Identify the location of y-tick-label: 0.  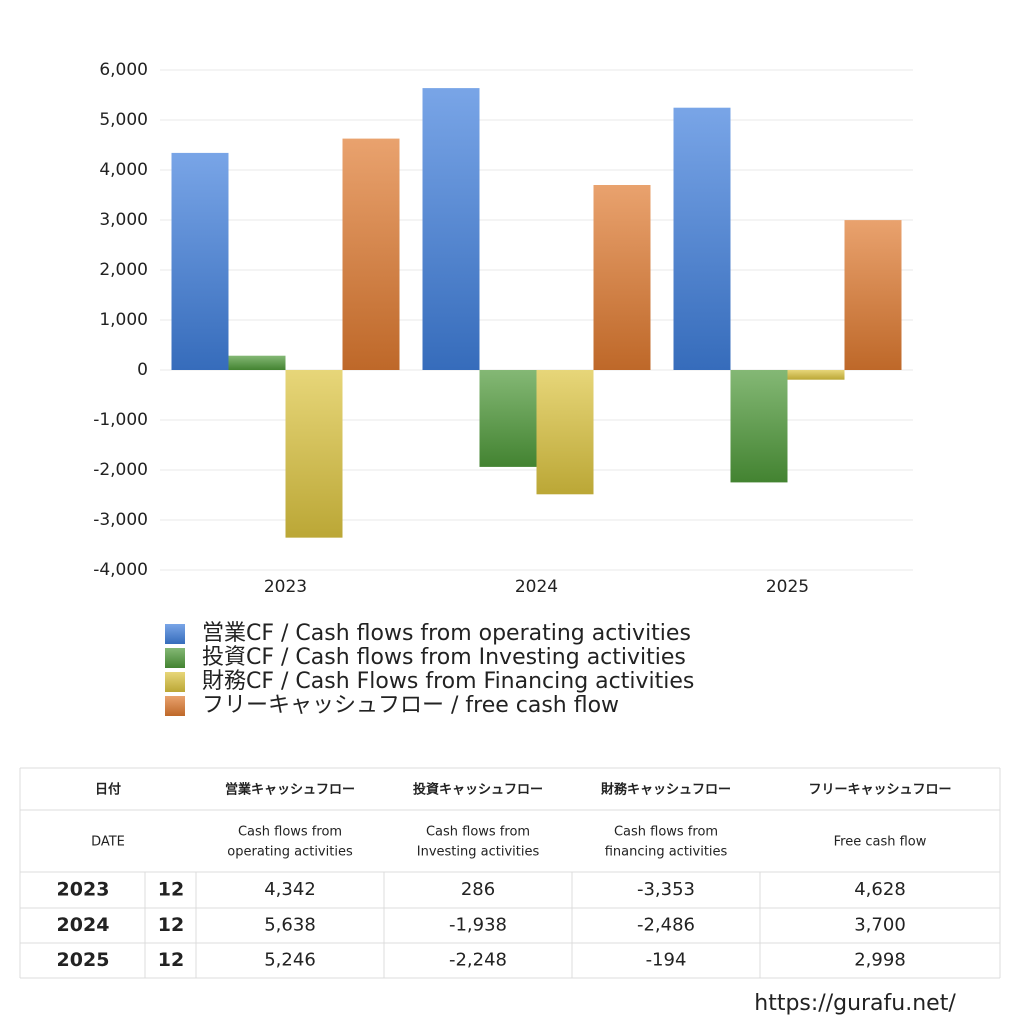
(142, 370).